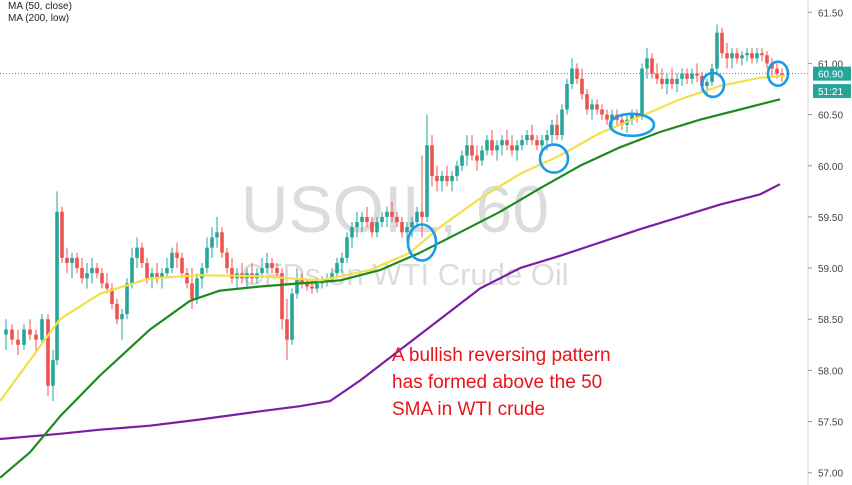 This screenshot has width=852, height=485. Describe the element at coordinates (778, 73) in the screenshot. I see `highlight-circle` at that location.